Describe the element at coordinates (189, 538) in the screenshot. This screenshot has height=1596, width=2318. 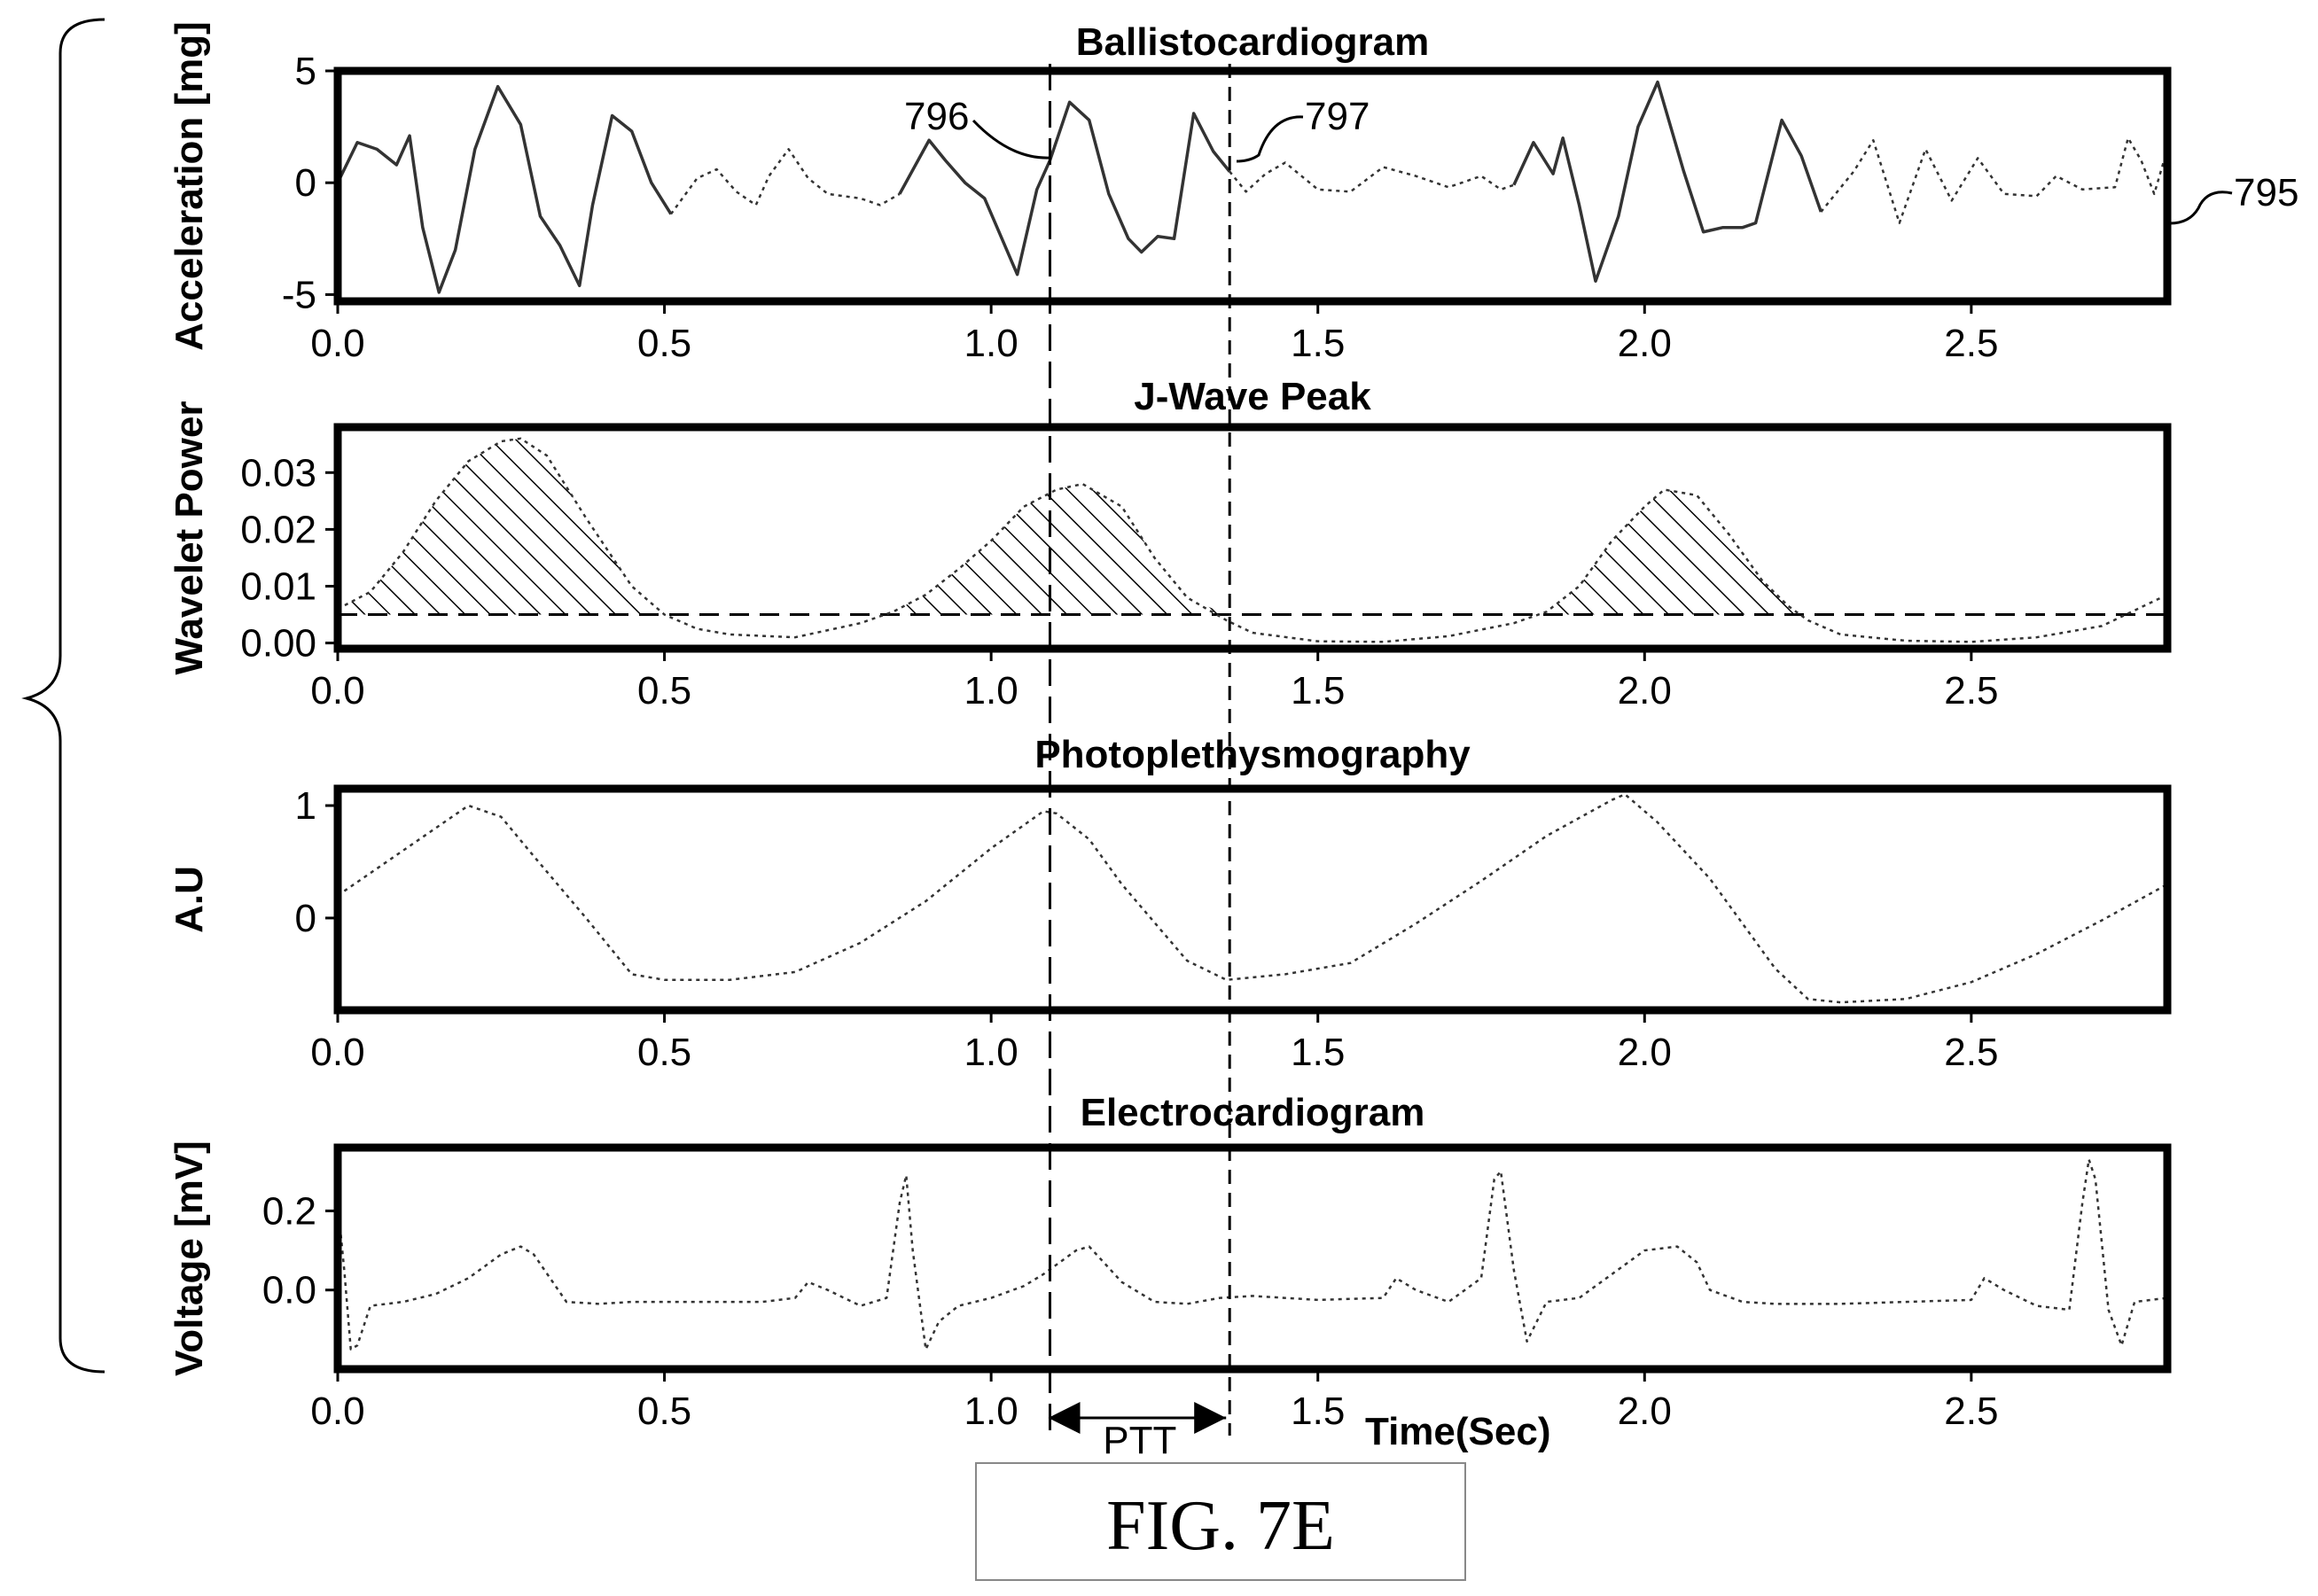
I see `j-wave-peak-y-label: Wavelet Power` at that location.